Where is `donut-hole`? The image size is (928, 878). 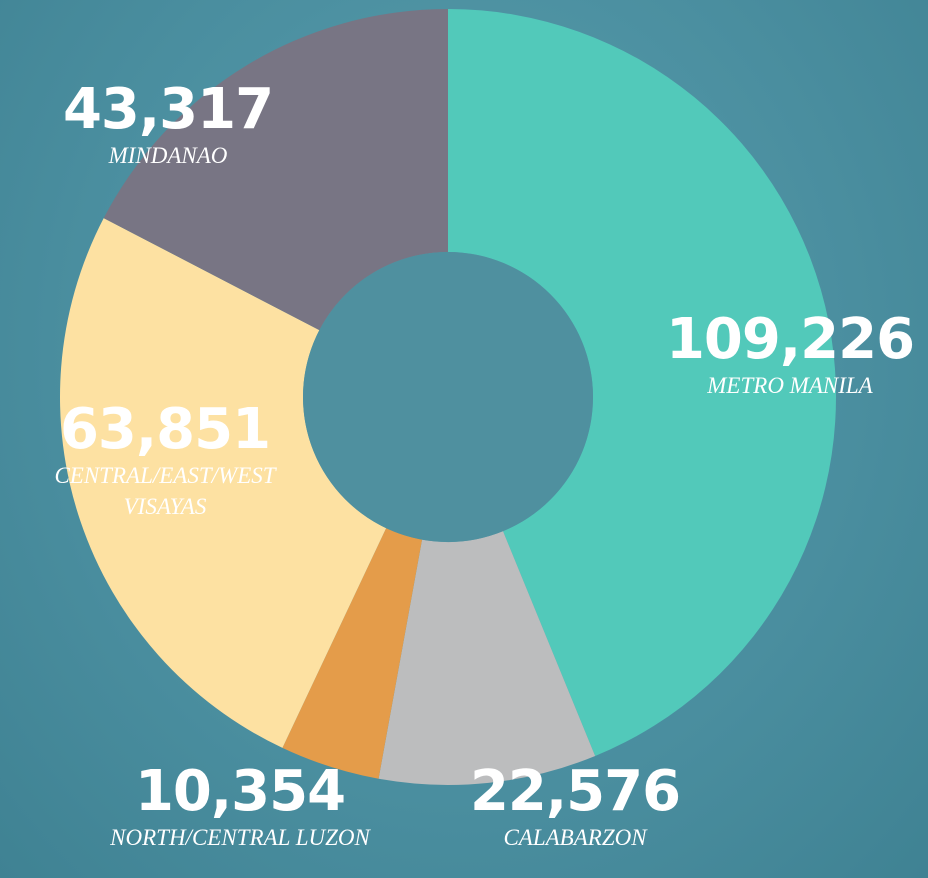 donut-hole is located at coordinates (448, 397).